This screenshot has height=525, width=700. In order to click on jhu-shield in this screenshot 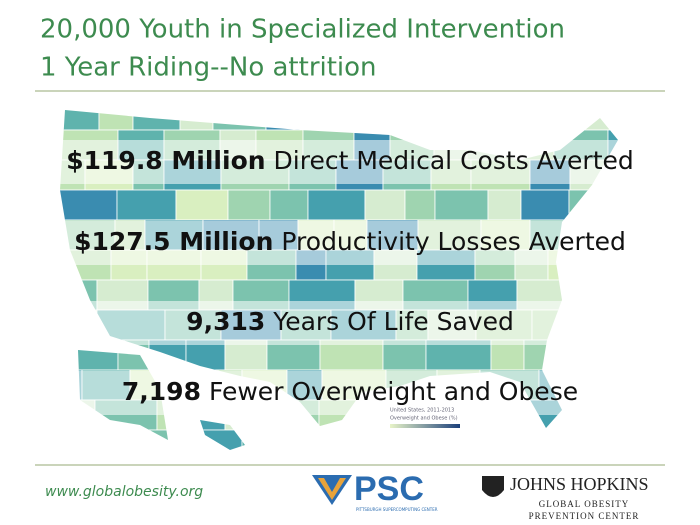, I will do `click(493, 486)`.